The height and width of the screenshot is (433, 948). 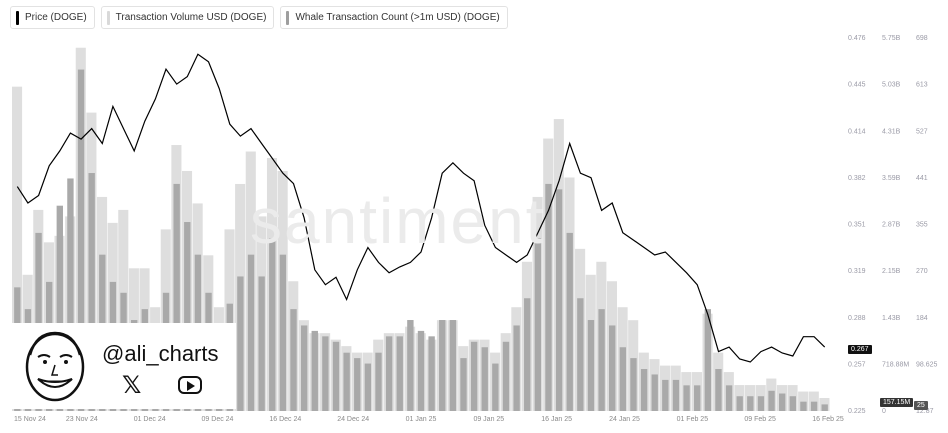 I want to click on current-price-badge: 0.267, so click(x=860, y=349).